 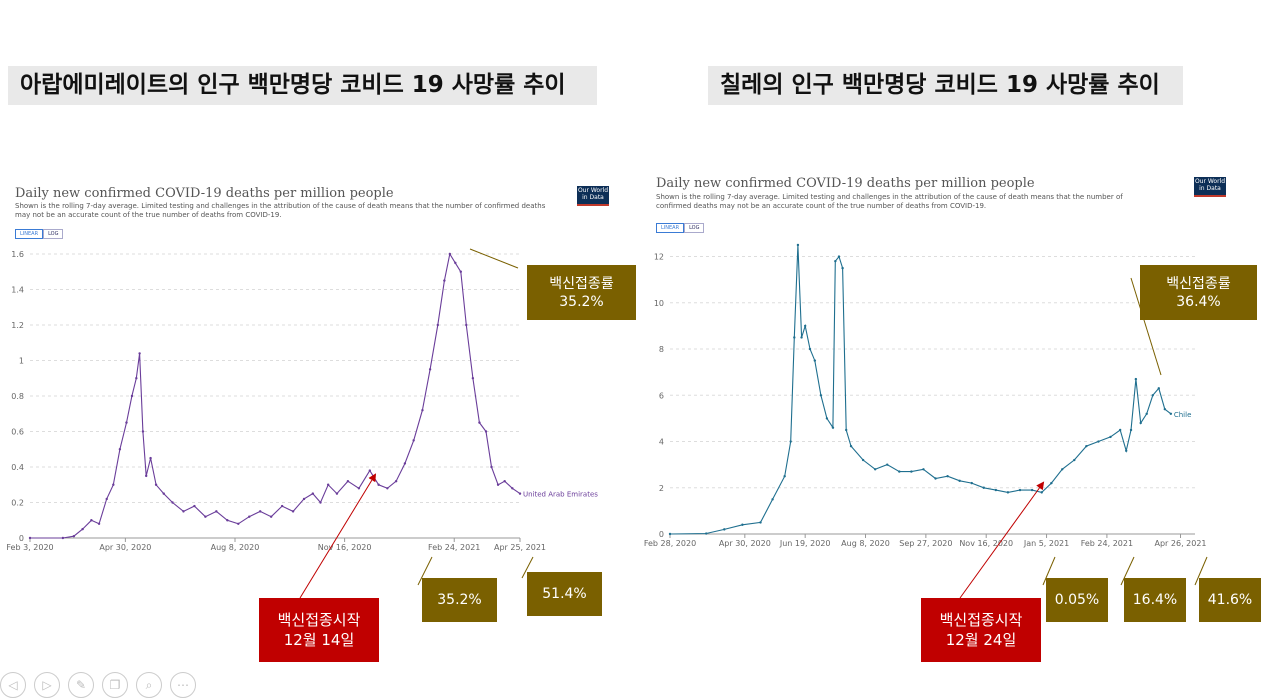 What do you see at coordinates (17, 396) in the screenshot?
I see `y-tick-label: 0.8` at bounding box center [17, 396].